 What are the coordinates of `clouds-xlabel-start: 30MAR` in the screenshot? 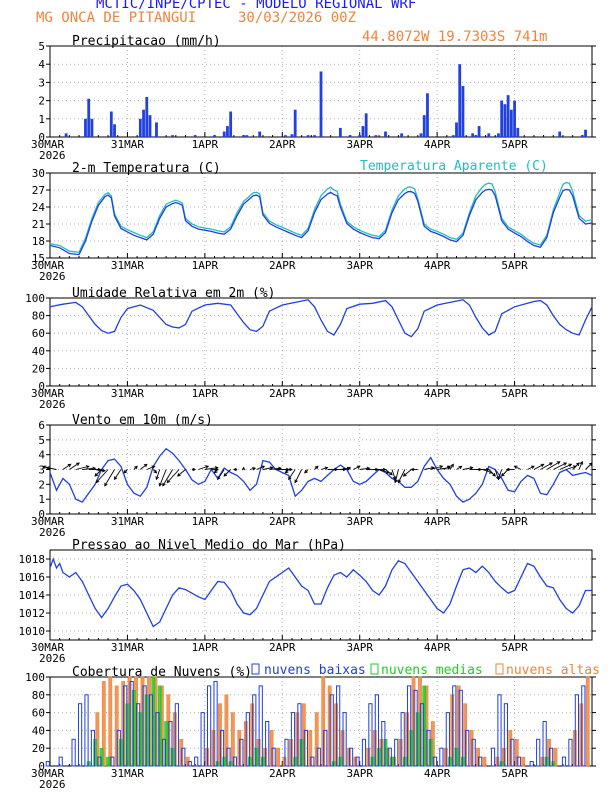 It's located at (47, 773).